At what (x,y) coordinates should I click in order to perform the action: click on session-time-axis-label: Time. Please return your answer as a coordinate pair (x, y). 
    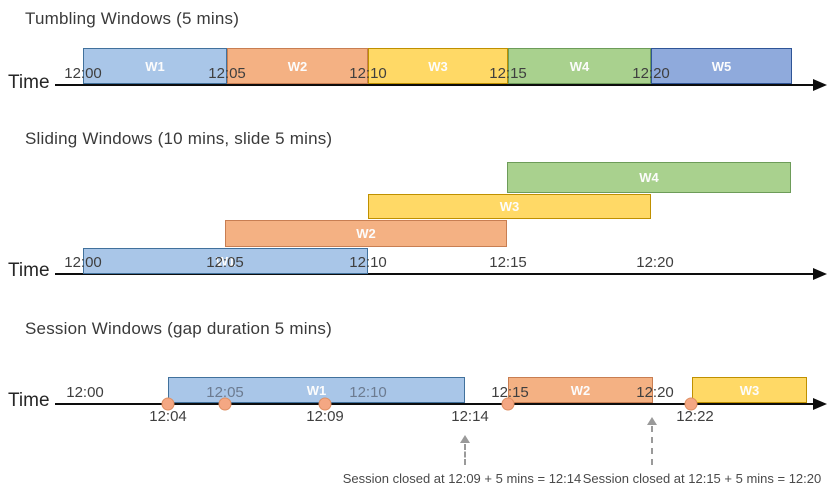
    Looking at the image, I should click on (29, 400).